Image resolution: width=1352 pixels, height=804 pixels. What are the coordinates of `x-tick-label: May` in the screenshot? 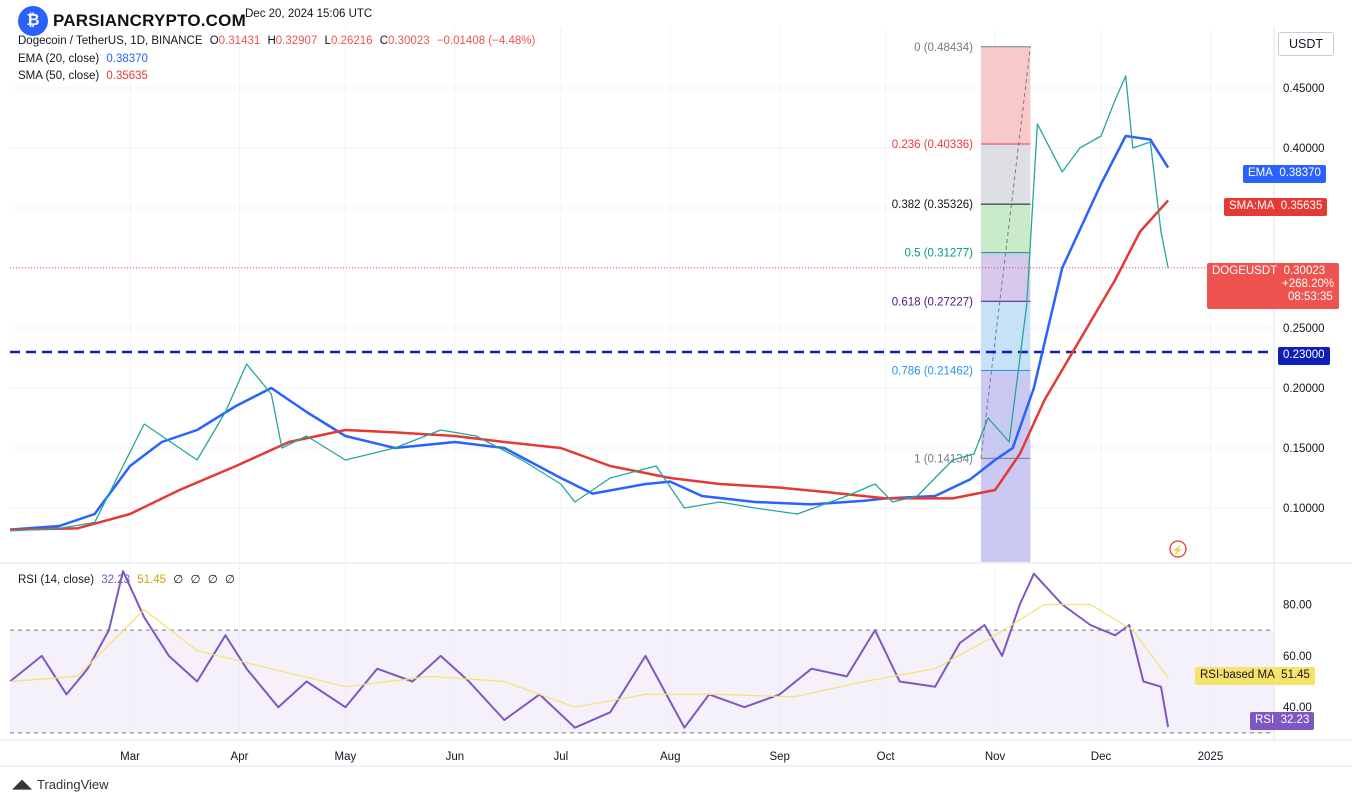 It's located at (346, 757).